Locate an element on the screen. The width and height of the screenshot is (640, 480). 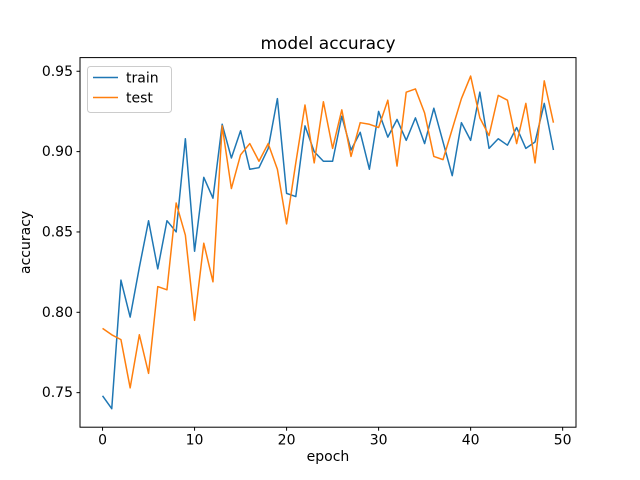
legend: train test is located at coordinates (129, 89).